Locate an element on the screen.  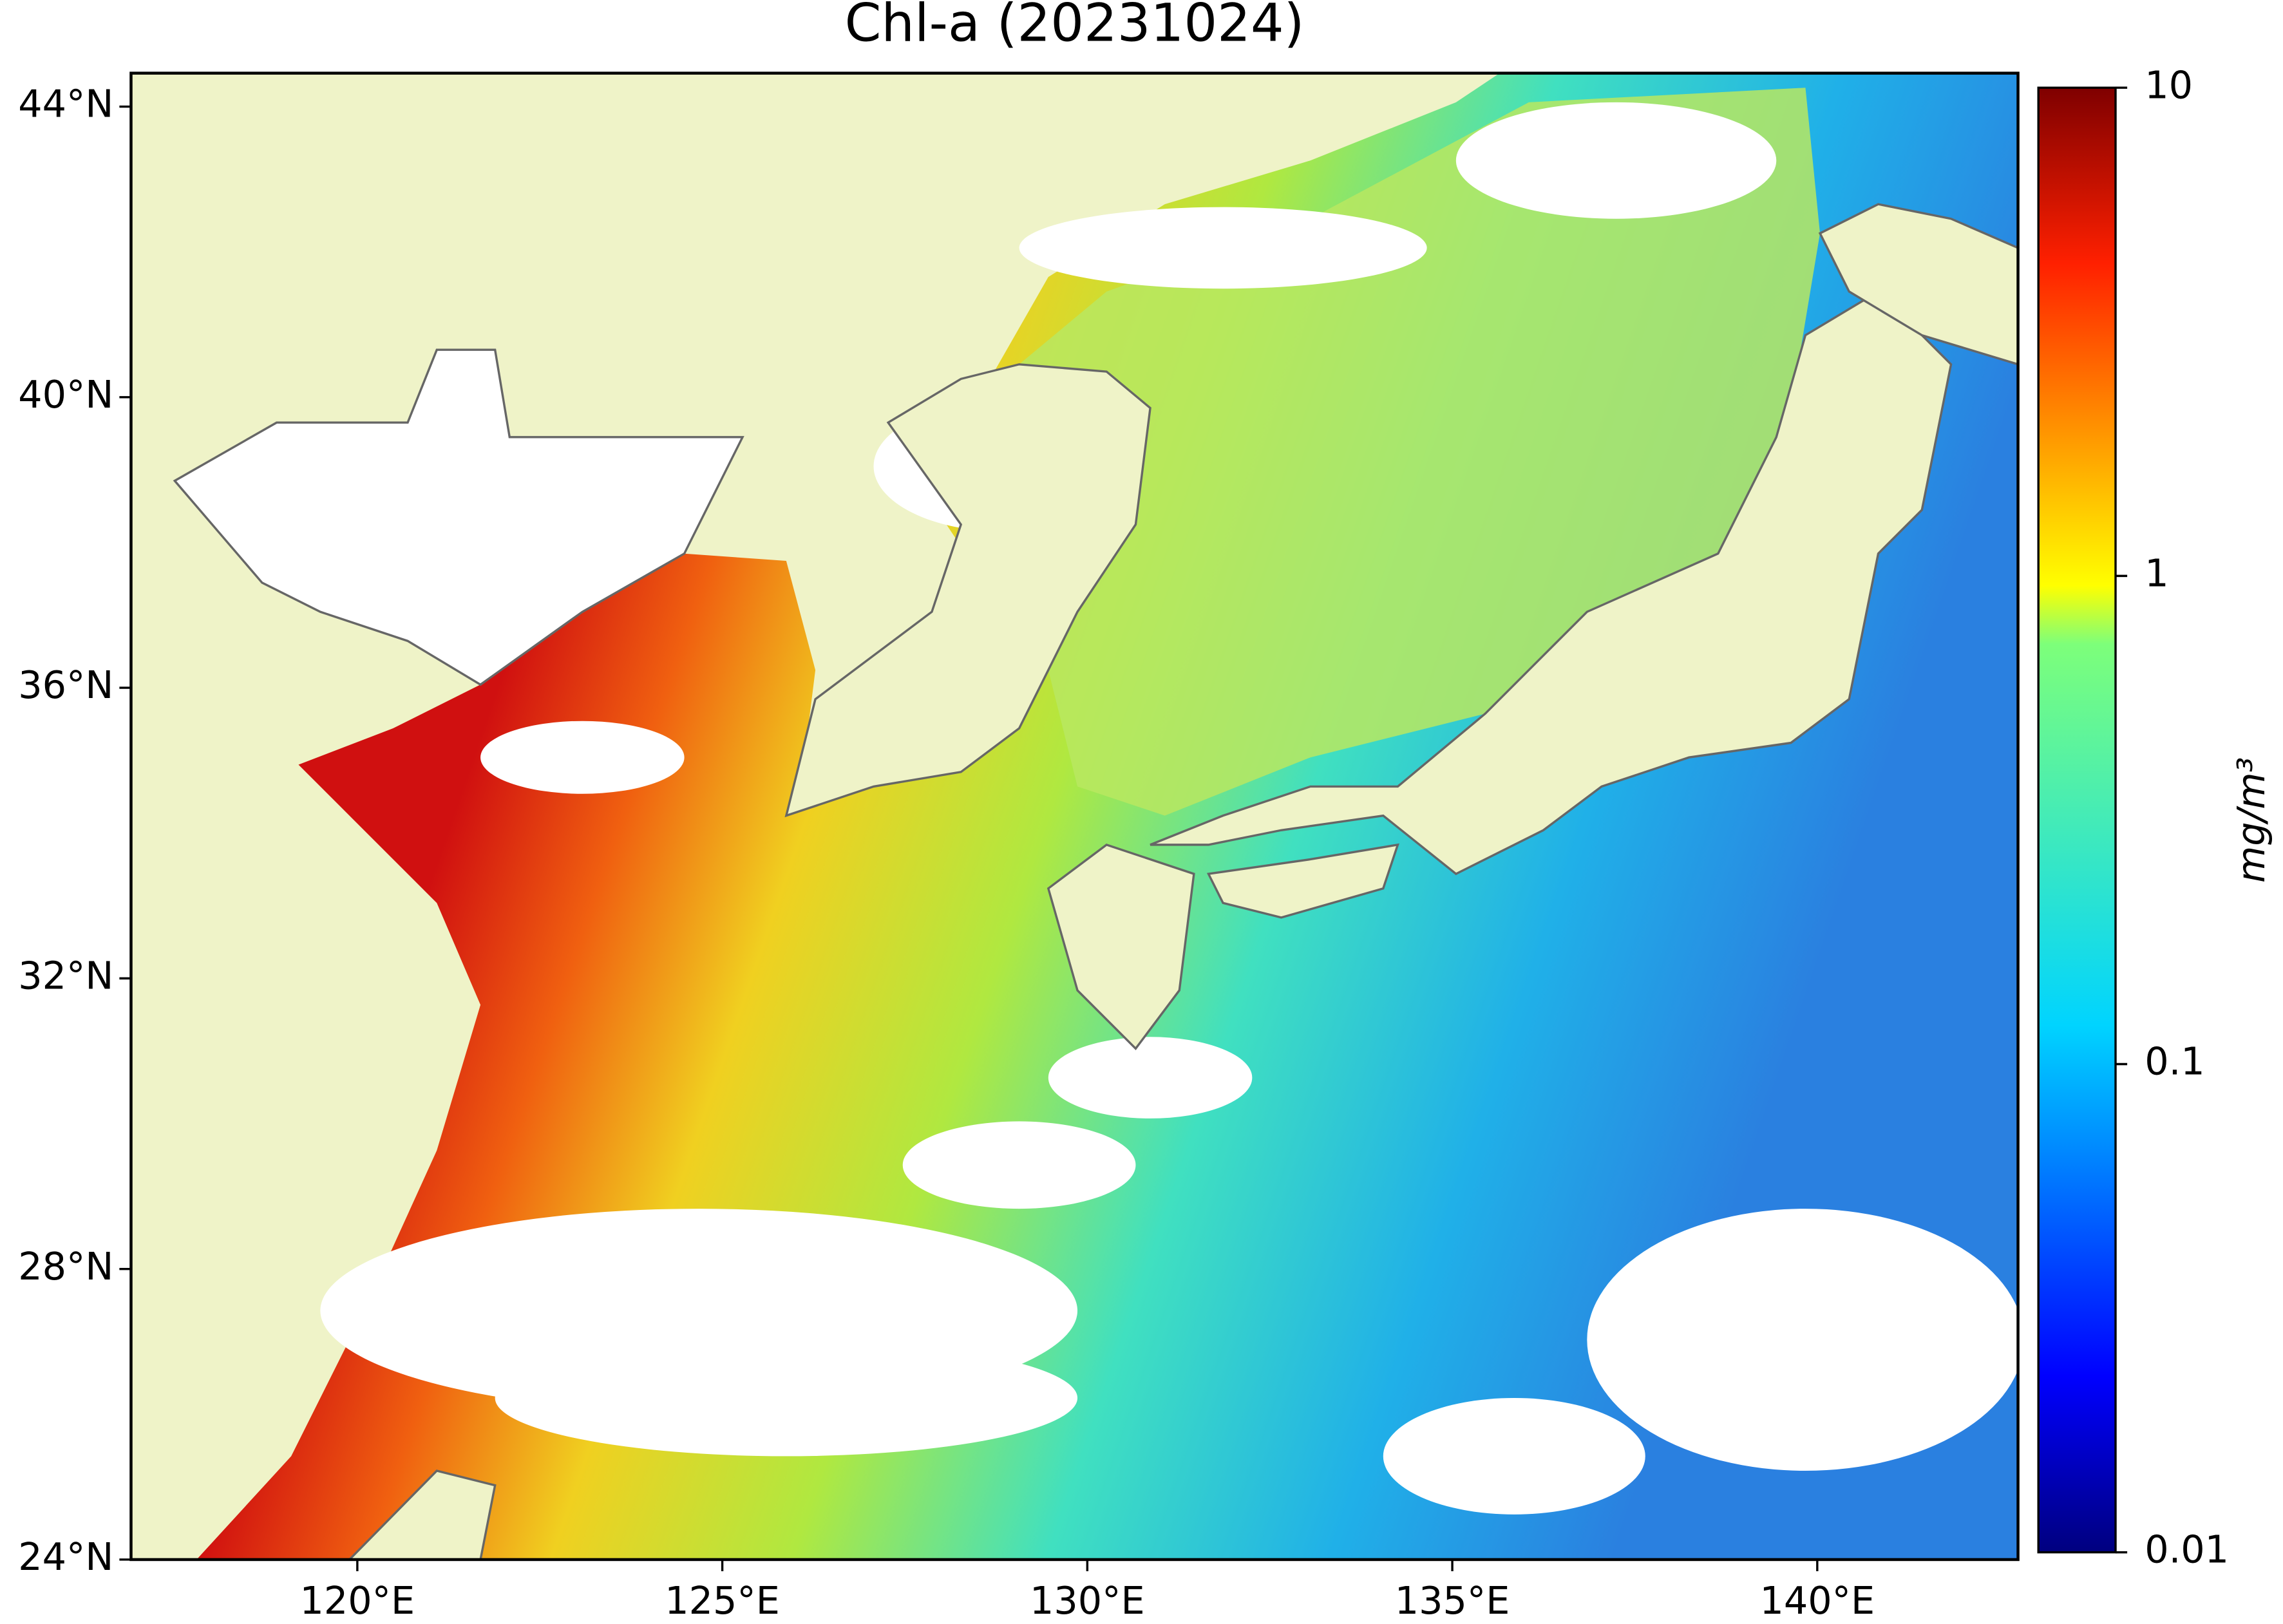
y-tick-label: 32°N is located at coordinates (65, 975).